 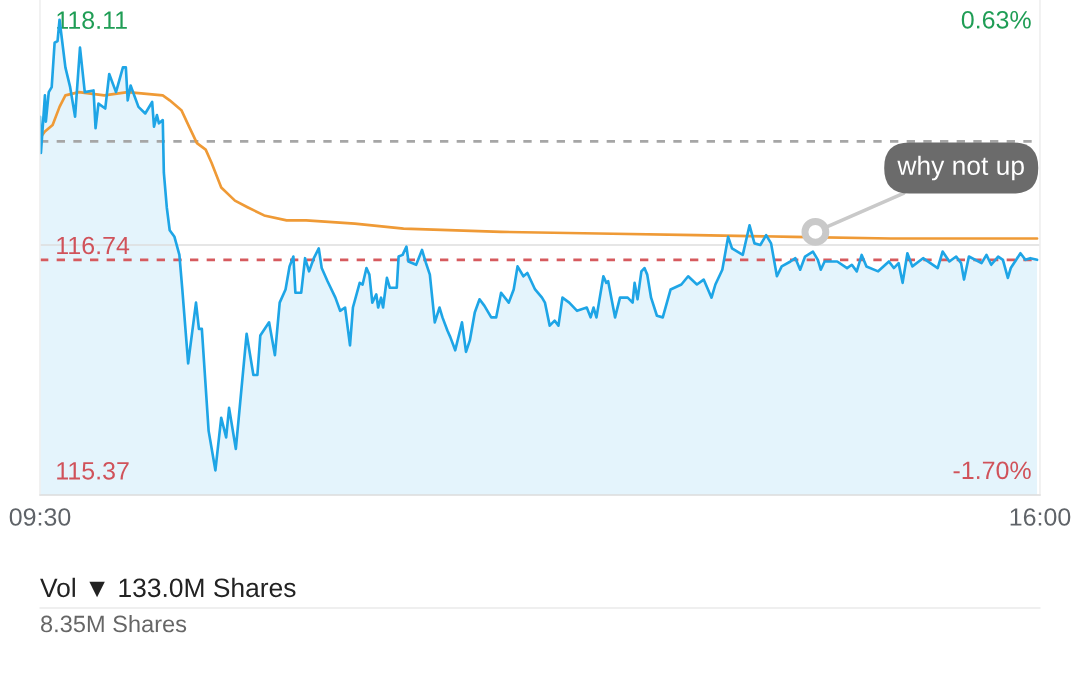 What do you see at coordinates (168, 587) in the screenshot?
I see `text: Vol ▼ 133.0M Shares` at bounding box center [168, 587].